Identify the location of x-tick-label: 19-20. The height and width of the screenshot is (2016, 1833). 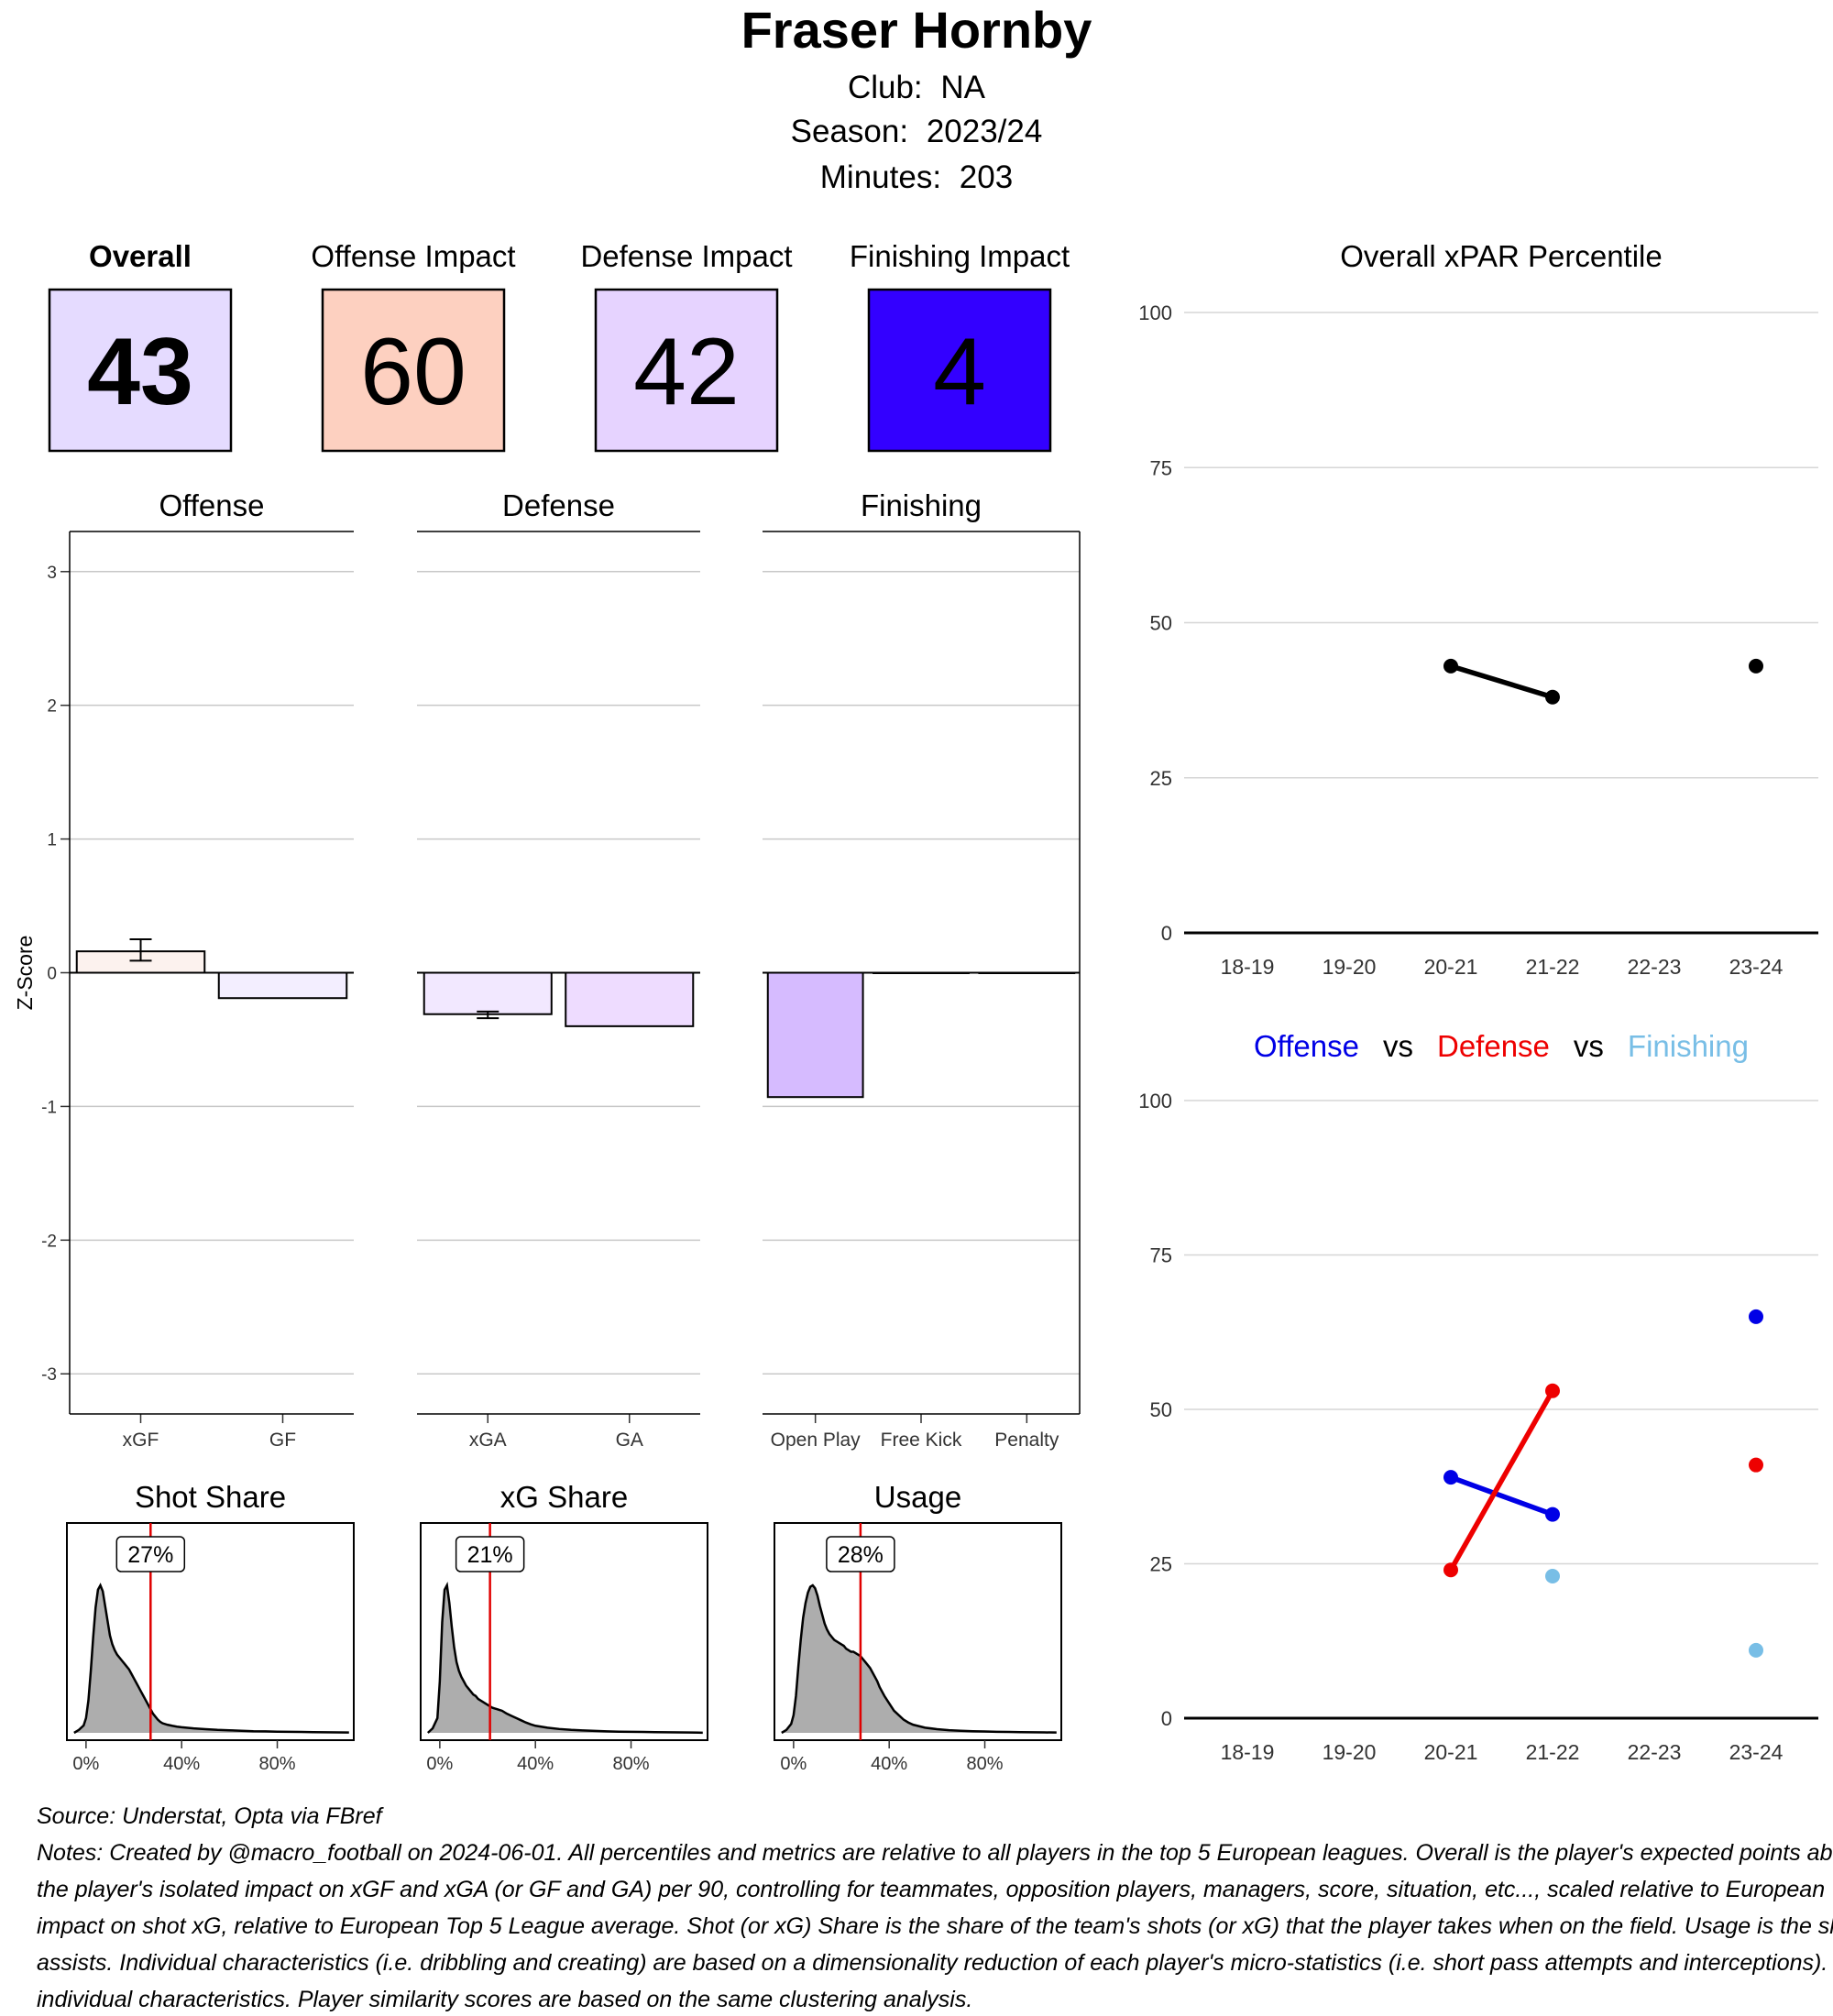
(1350, 1752).